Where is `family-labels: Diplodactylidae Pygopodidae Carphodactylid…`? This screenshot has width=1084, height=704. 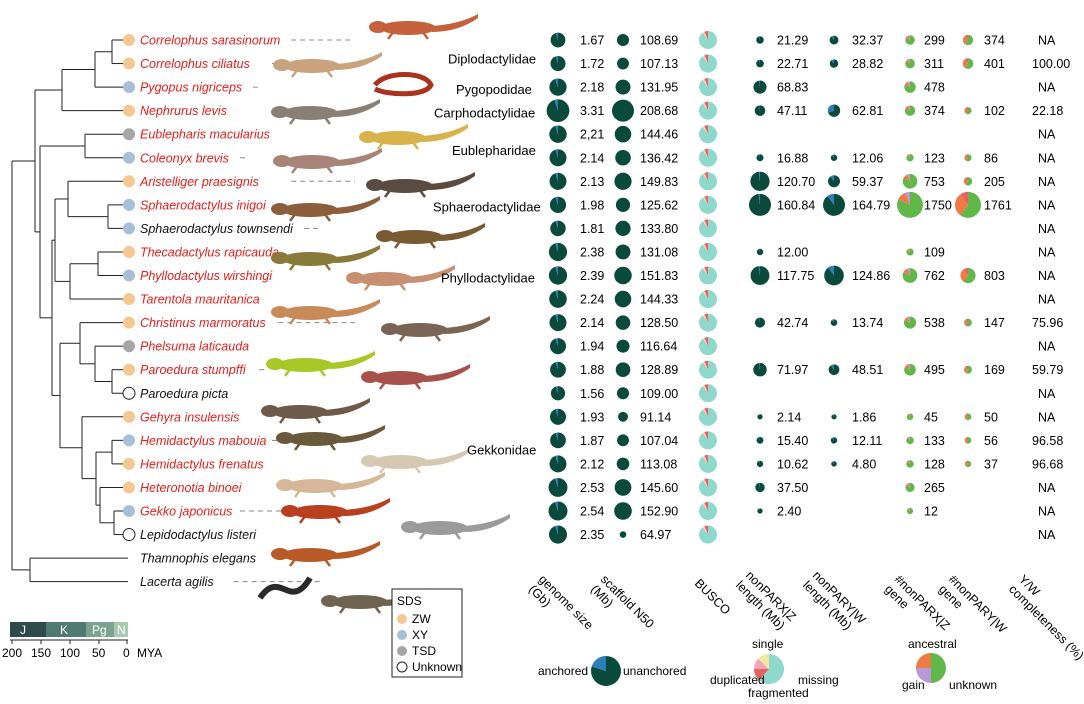 family-labels: Diplodactylidae Pygopodidae Carphodactylid… is located at coordinates (487, 254).